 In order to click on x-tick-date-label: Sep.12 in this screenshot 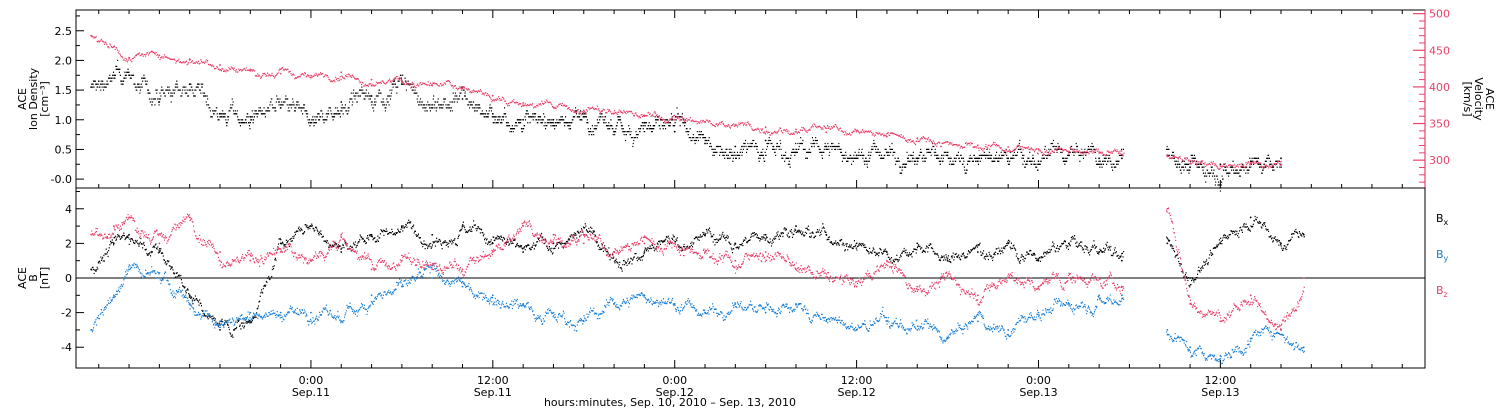, I will do `click(675, 392)`.